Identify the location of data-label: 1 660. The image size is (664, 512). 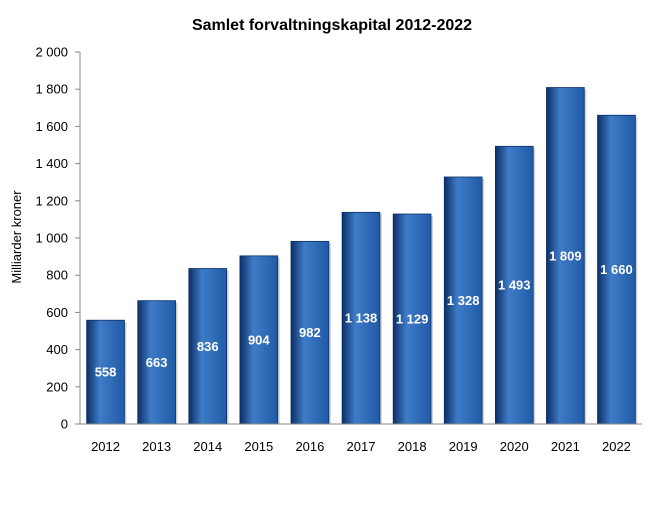
(616, 269).